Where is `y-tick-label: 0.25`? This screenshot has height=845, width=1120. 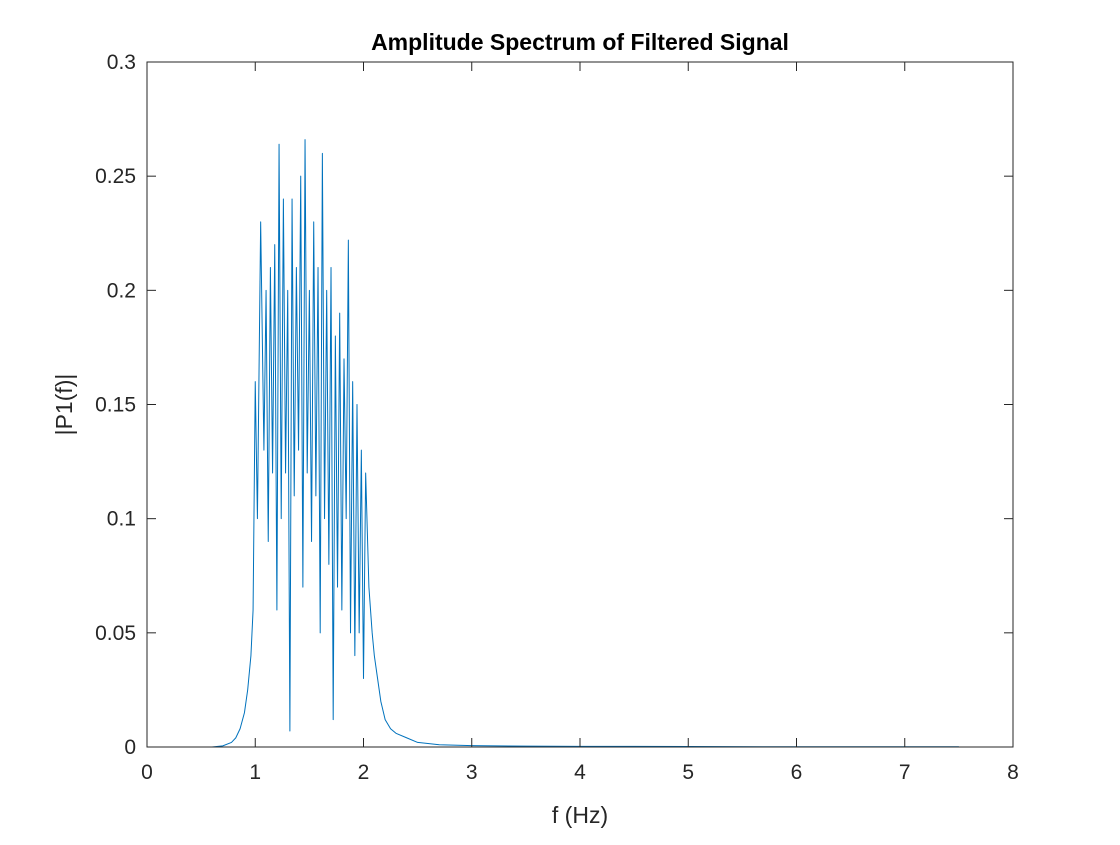
y-tick-label: 0.25 is located at coordinates (115, 176).